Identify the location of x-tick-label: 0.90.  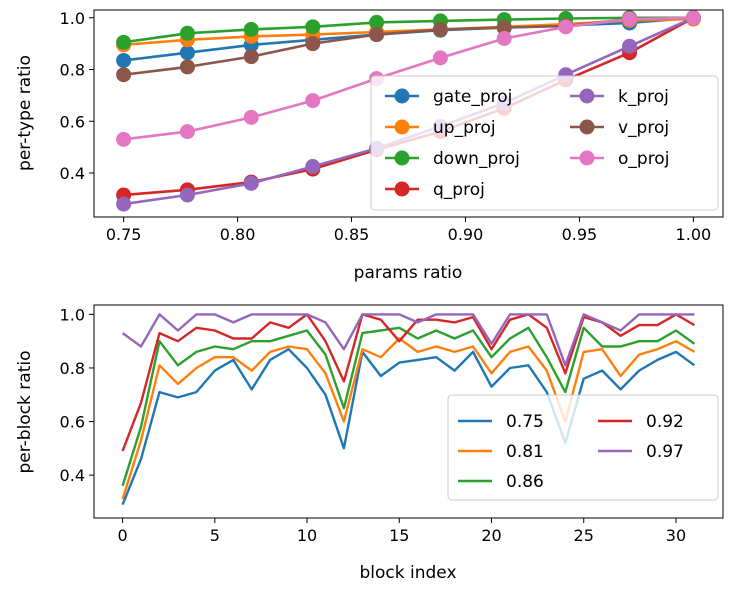
(466, 234).